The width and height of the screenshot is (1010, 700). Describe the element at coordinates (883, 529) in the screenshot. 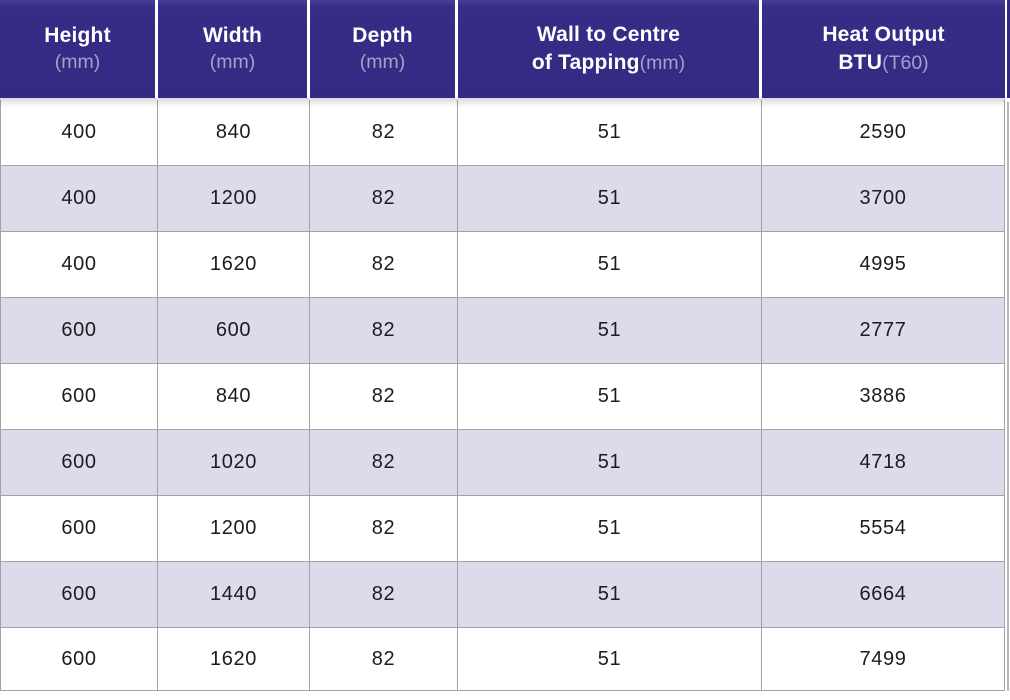

I see `cell-heat-output: 5554` at that location.